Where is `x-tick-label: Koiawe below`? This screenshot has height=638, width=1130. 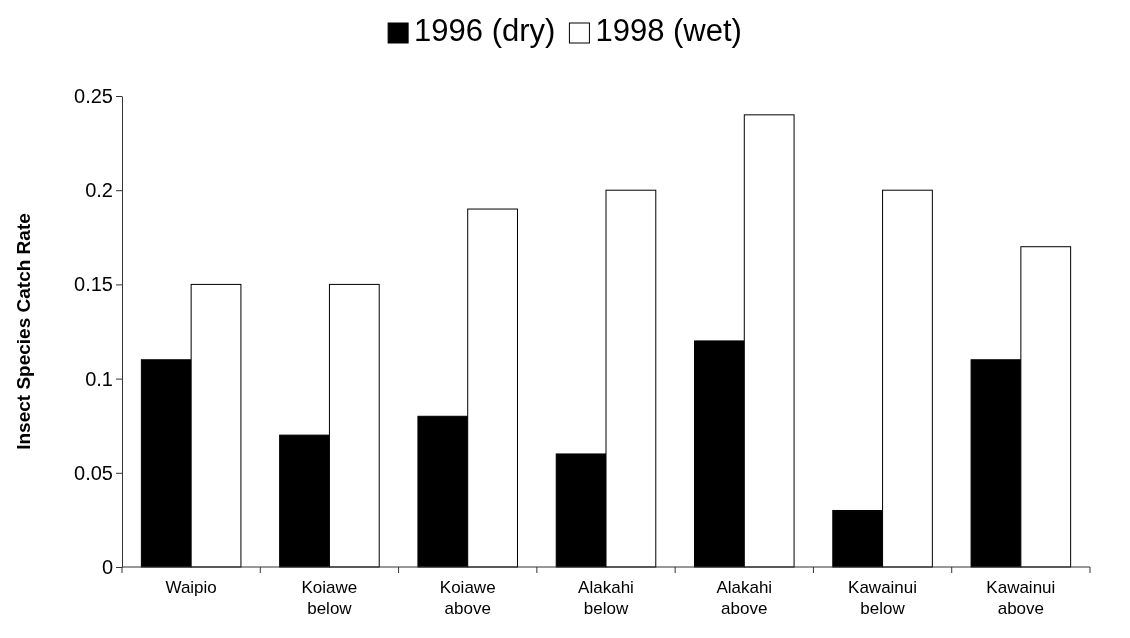
x-tick-label: Koiawe below is located at coordinates (329, 598).